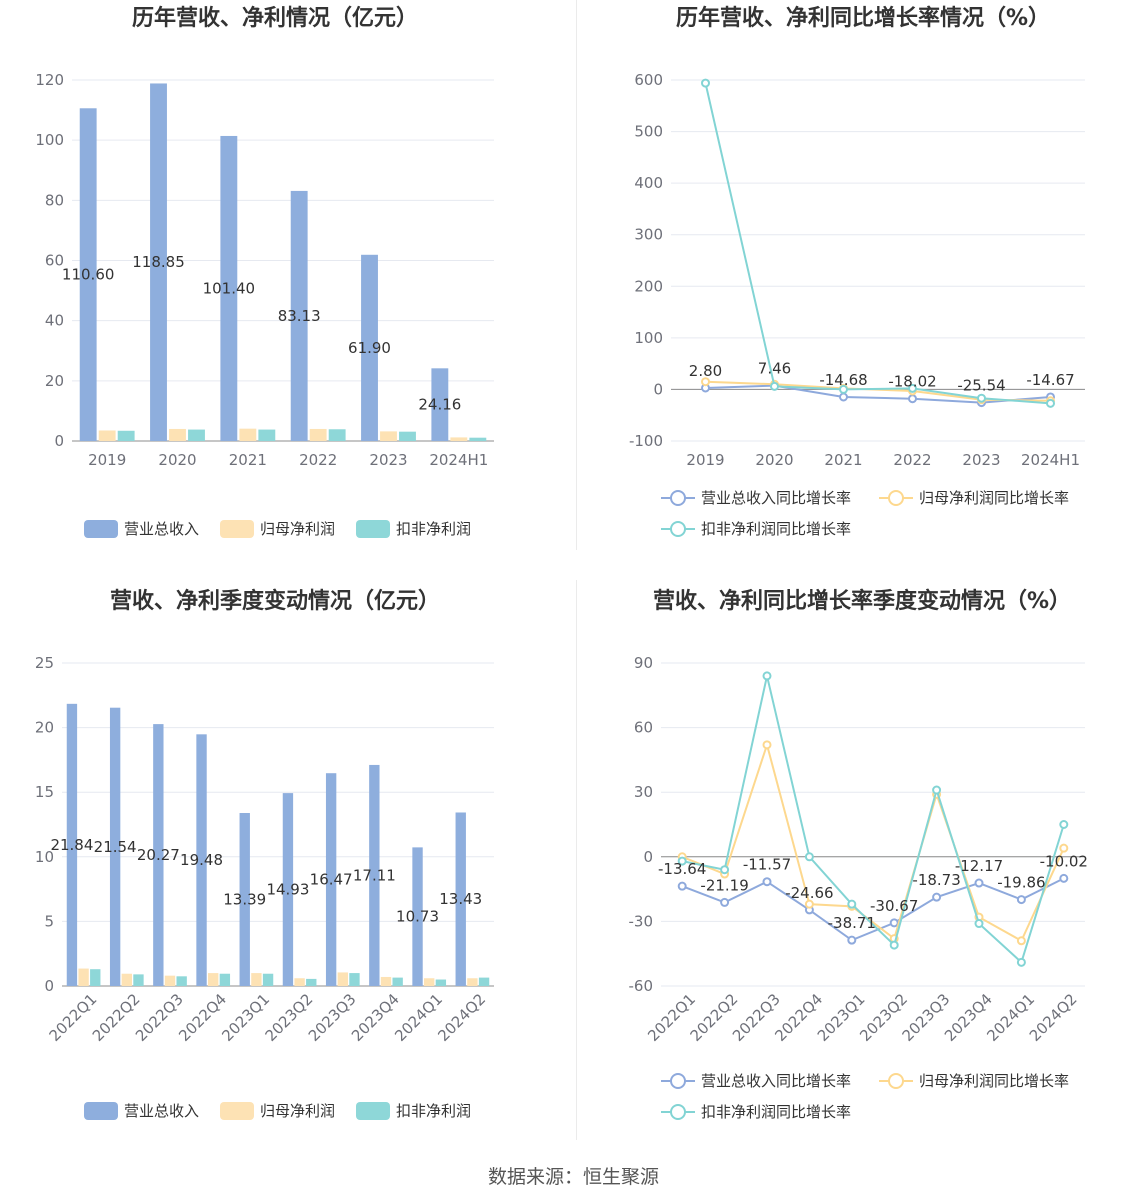  I want to click on y-tick-label: 200, so click(648, 286).